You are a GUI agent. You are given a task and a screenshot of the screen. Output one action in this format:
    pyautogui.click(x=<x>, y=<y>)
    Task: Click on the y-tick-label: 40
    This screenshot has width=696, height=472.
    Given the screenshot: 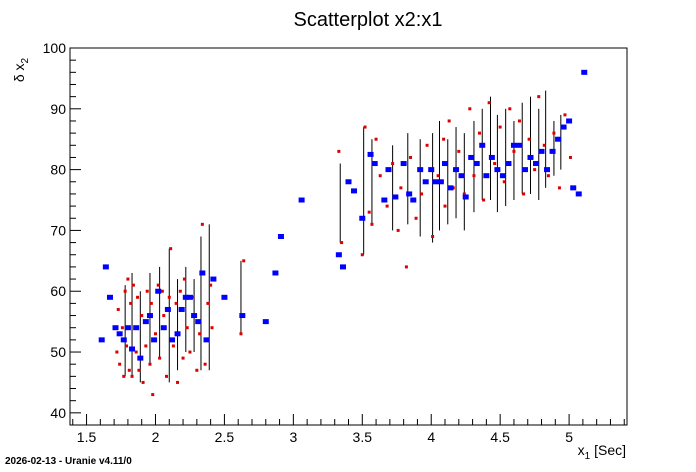 What is the action you would take?
    pyautogui.click(x=58, y=413)
    